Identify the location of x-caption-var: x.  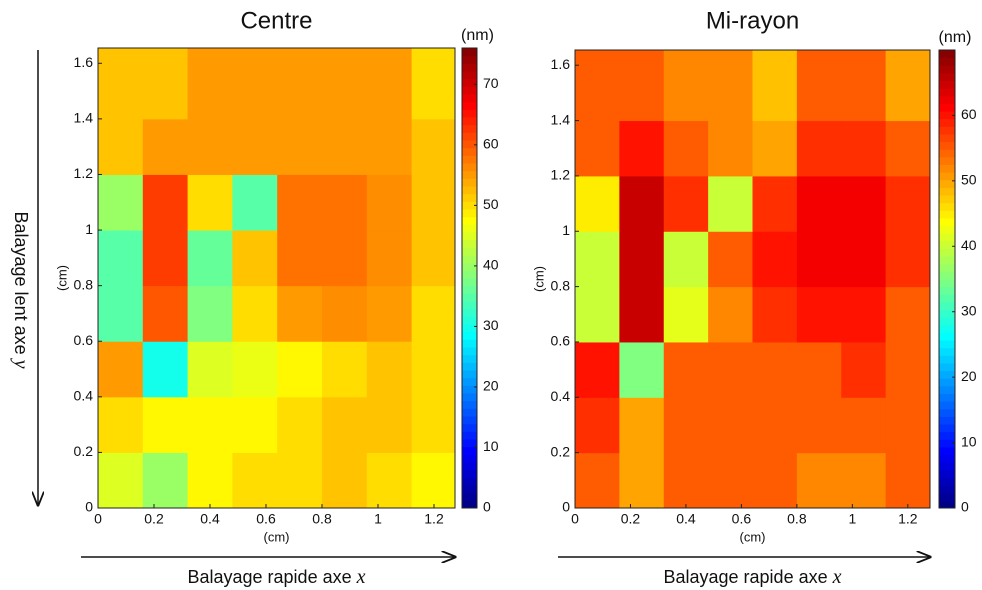
(361, 577).